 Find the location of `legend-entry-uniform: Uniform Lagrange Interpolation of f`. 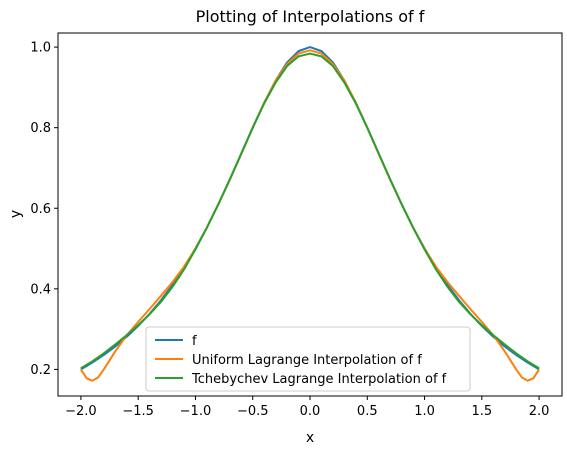

legend-entry-uniform: Uniform Lagrange Interpolation of f is located at coordinates (288, 360).